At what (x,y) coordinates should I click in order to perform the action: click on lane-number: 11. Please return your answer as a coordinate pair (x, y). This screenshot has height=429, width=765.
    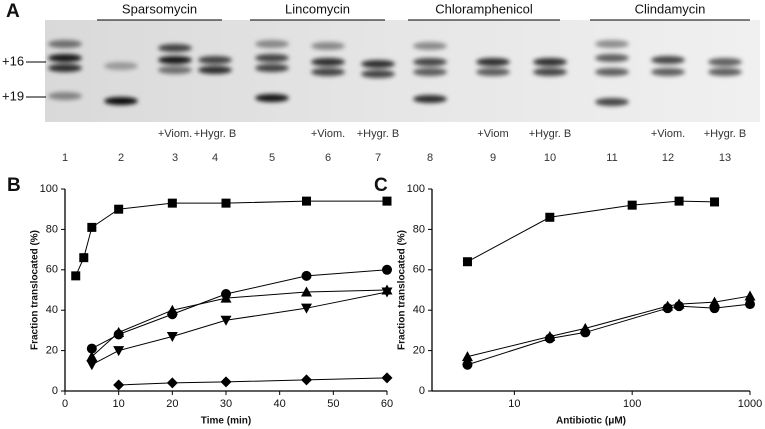
    Looking at the image, I should click on (611, 158).